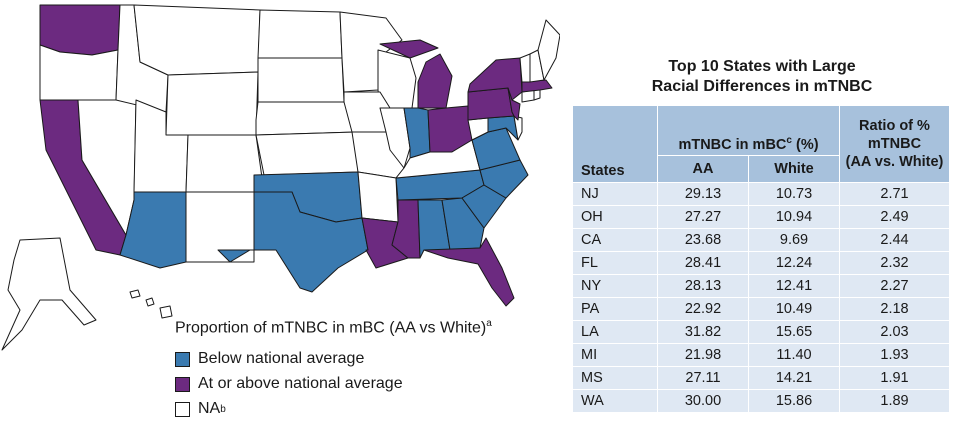 The height and width of the screenshot is (424, 957). I want to click on state-cell: WA, so click(615, 401).